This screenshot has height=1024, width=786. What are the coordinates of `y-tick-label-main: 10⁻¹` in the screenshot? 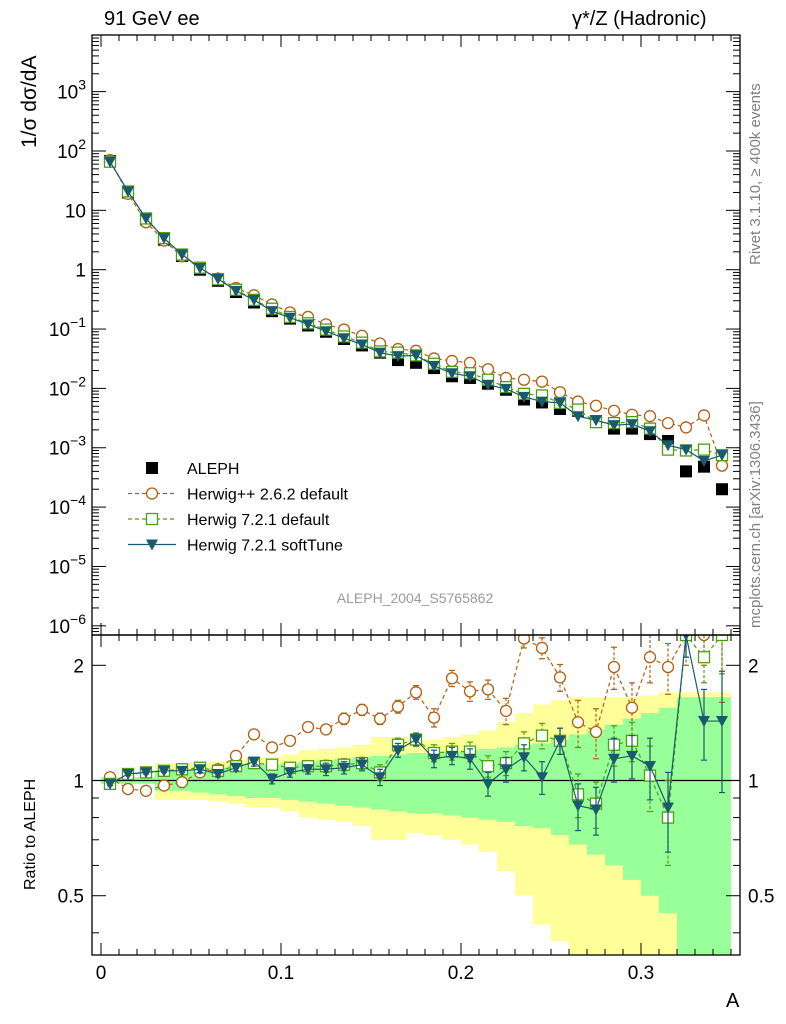 It's located at (67, 327).